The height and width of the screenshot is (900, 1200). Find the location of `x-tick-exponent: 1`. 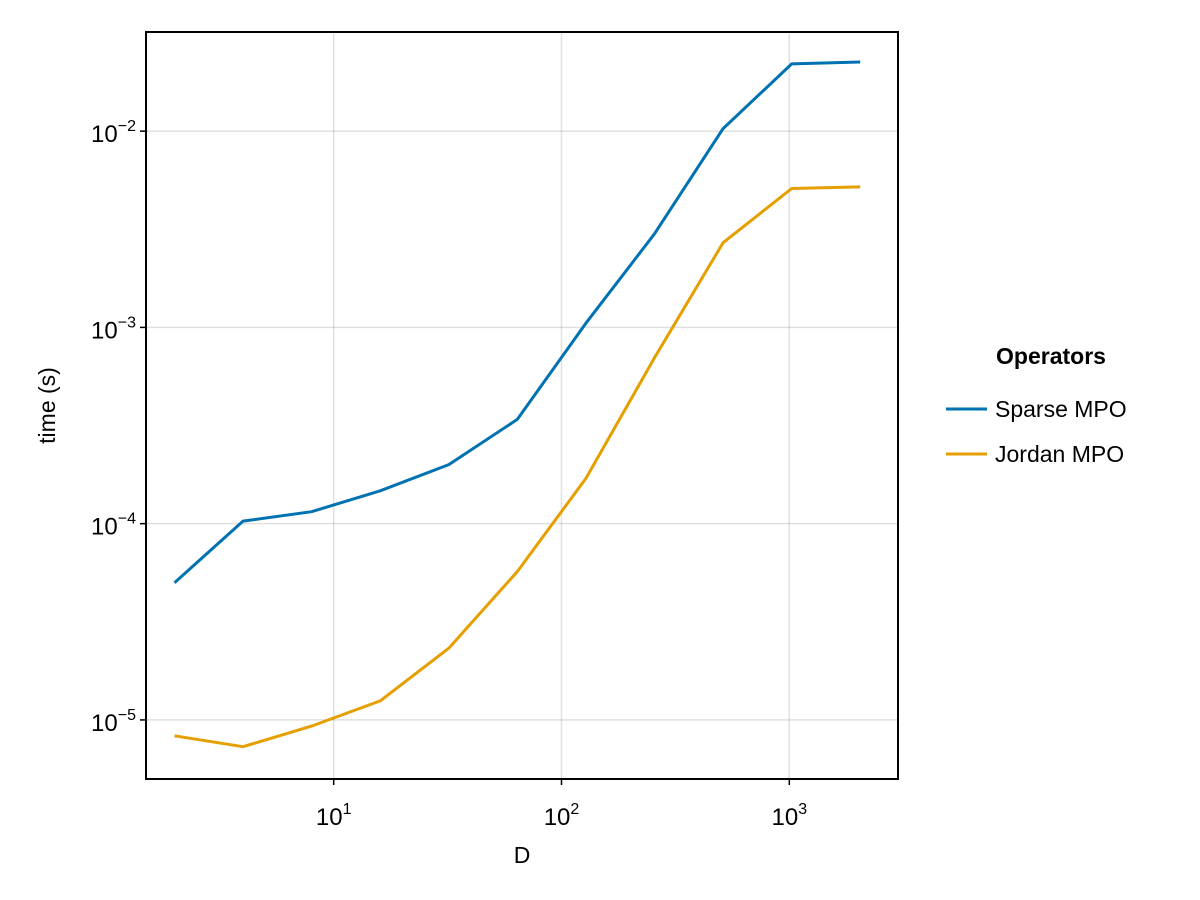

x-tick-exponent: 1 is located at coordinates (347, 809).